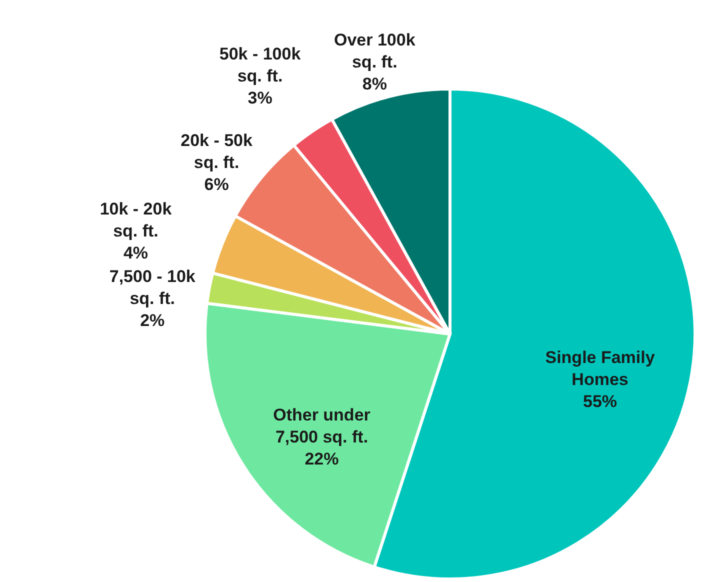  I want to click on data-label: 8%, so click(374, 84).